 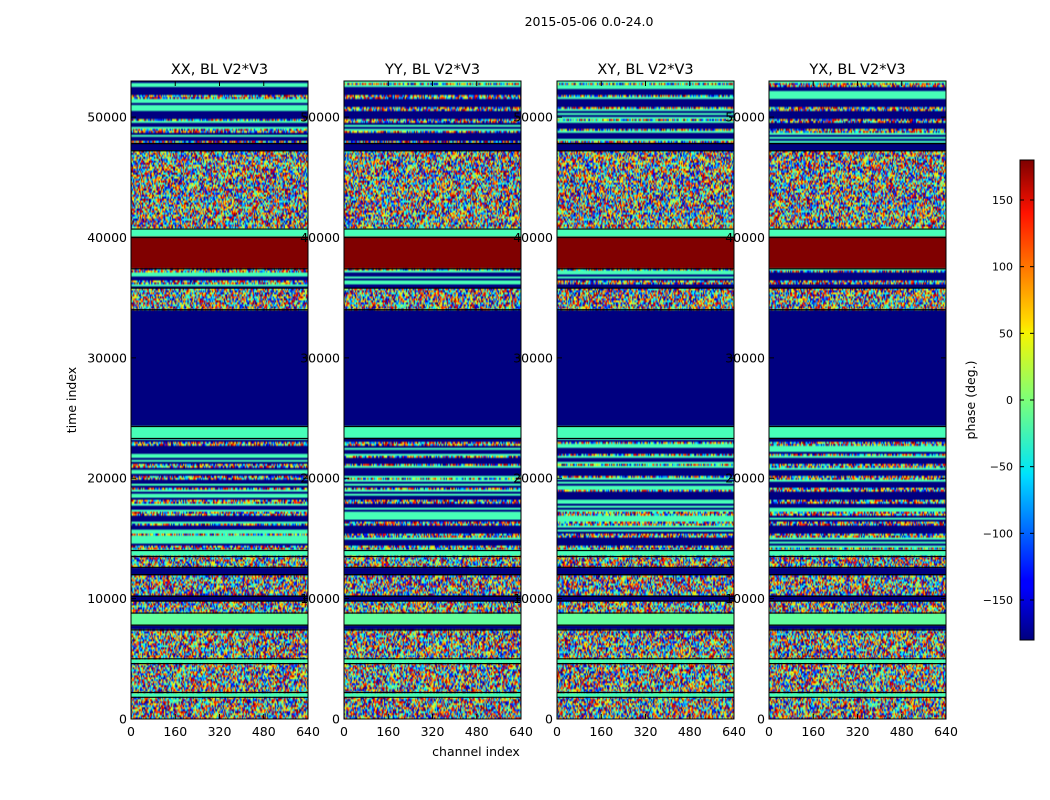 I want to click on colorbar-ticks: 150 100 50 0 −50 −100 −150, so click(x=1008, y=400).